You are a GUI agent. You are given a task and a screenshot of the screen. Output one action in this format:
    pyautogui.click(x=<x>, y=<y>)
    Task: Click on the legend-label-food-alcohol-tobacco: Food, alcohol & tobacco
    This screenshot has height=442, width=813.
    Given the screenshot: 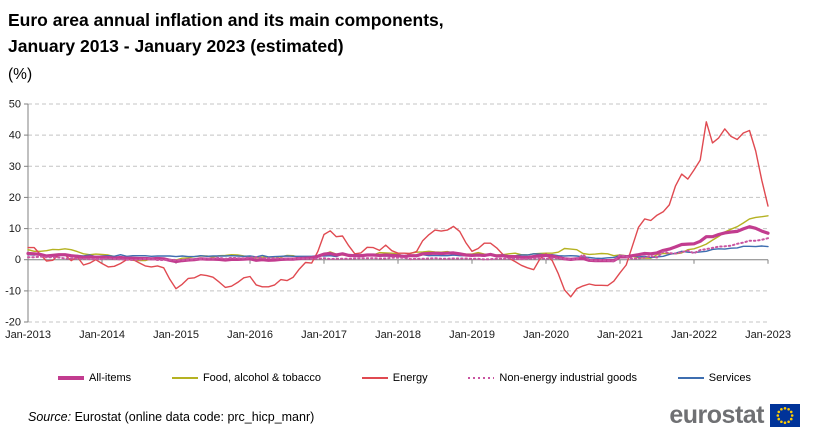 What is the action you would take?
    pyautogui.click(x=261, y=378)
    